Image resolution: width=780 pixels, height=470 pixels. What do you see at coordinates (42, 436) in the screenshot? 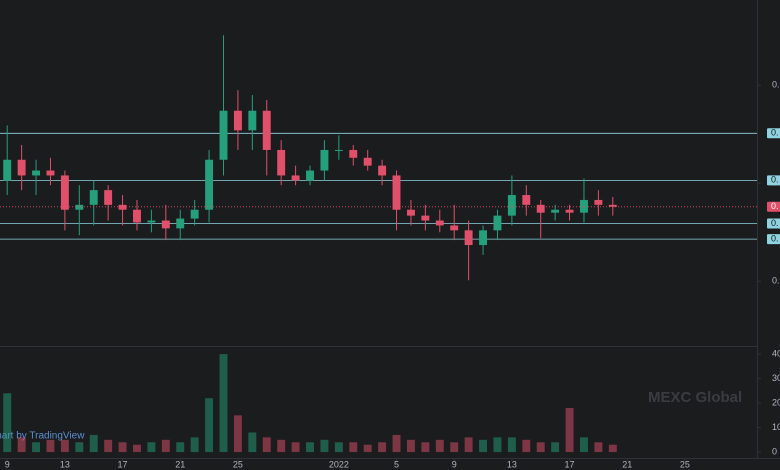
I see `attribution: Chart by TradingView` at bounding box center [42, 436].